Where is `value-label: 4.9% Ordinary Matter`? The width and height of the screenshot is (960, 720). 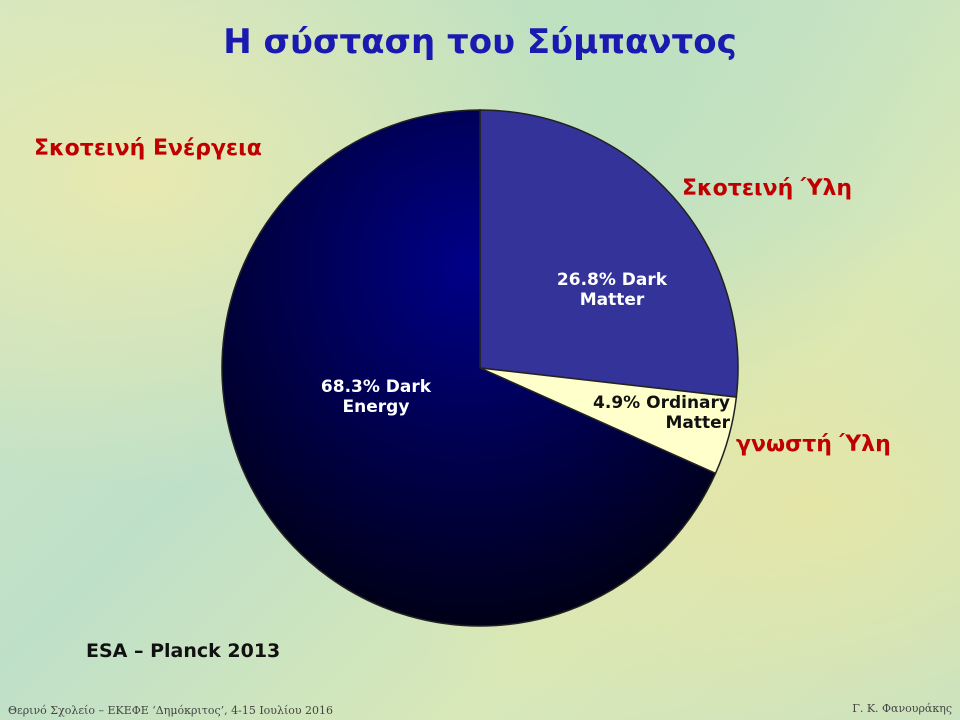 value-label: 4.9% Ordinary Matter is located at coordinates (661, 413).